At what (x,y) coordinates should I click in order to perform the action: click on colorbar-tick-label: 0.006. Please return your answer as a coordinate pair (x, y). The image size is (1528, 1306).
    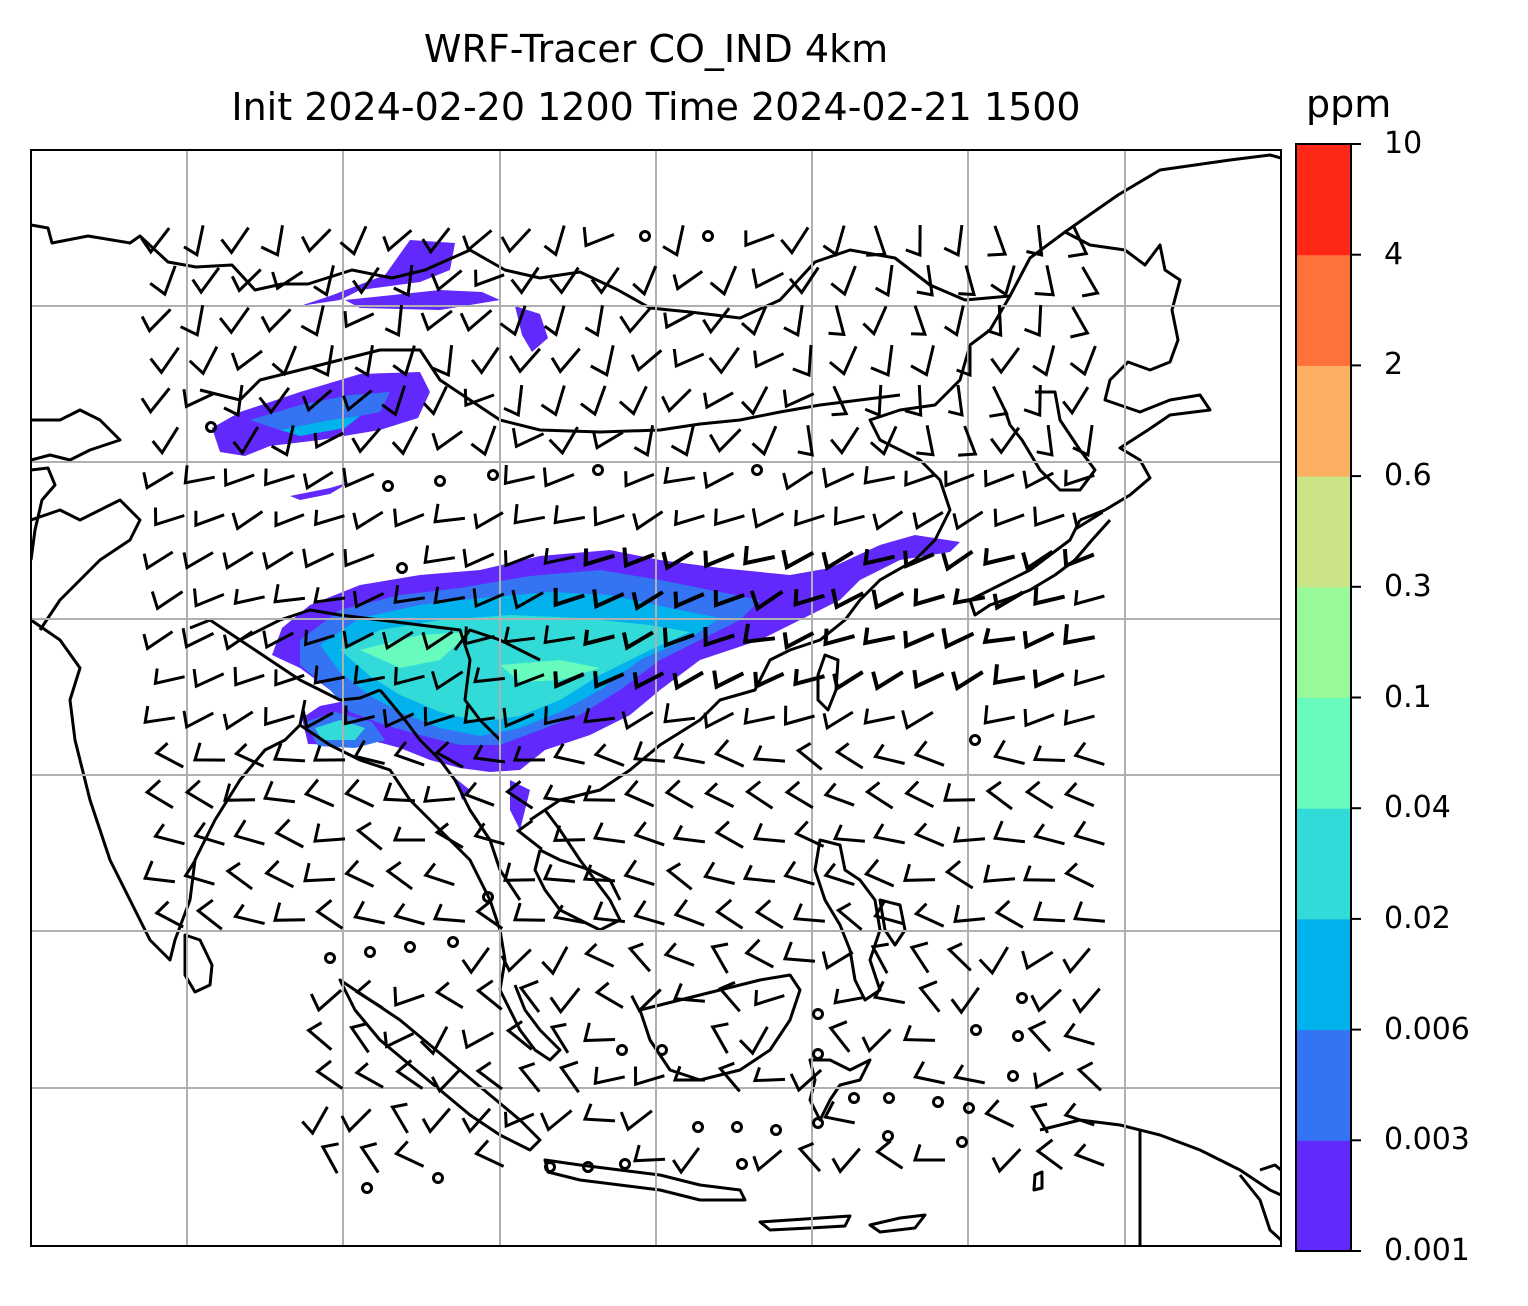
    Looking at the image, I should click on (1427, 1029).